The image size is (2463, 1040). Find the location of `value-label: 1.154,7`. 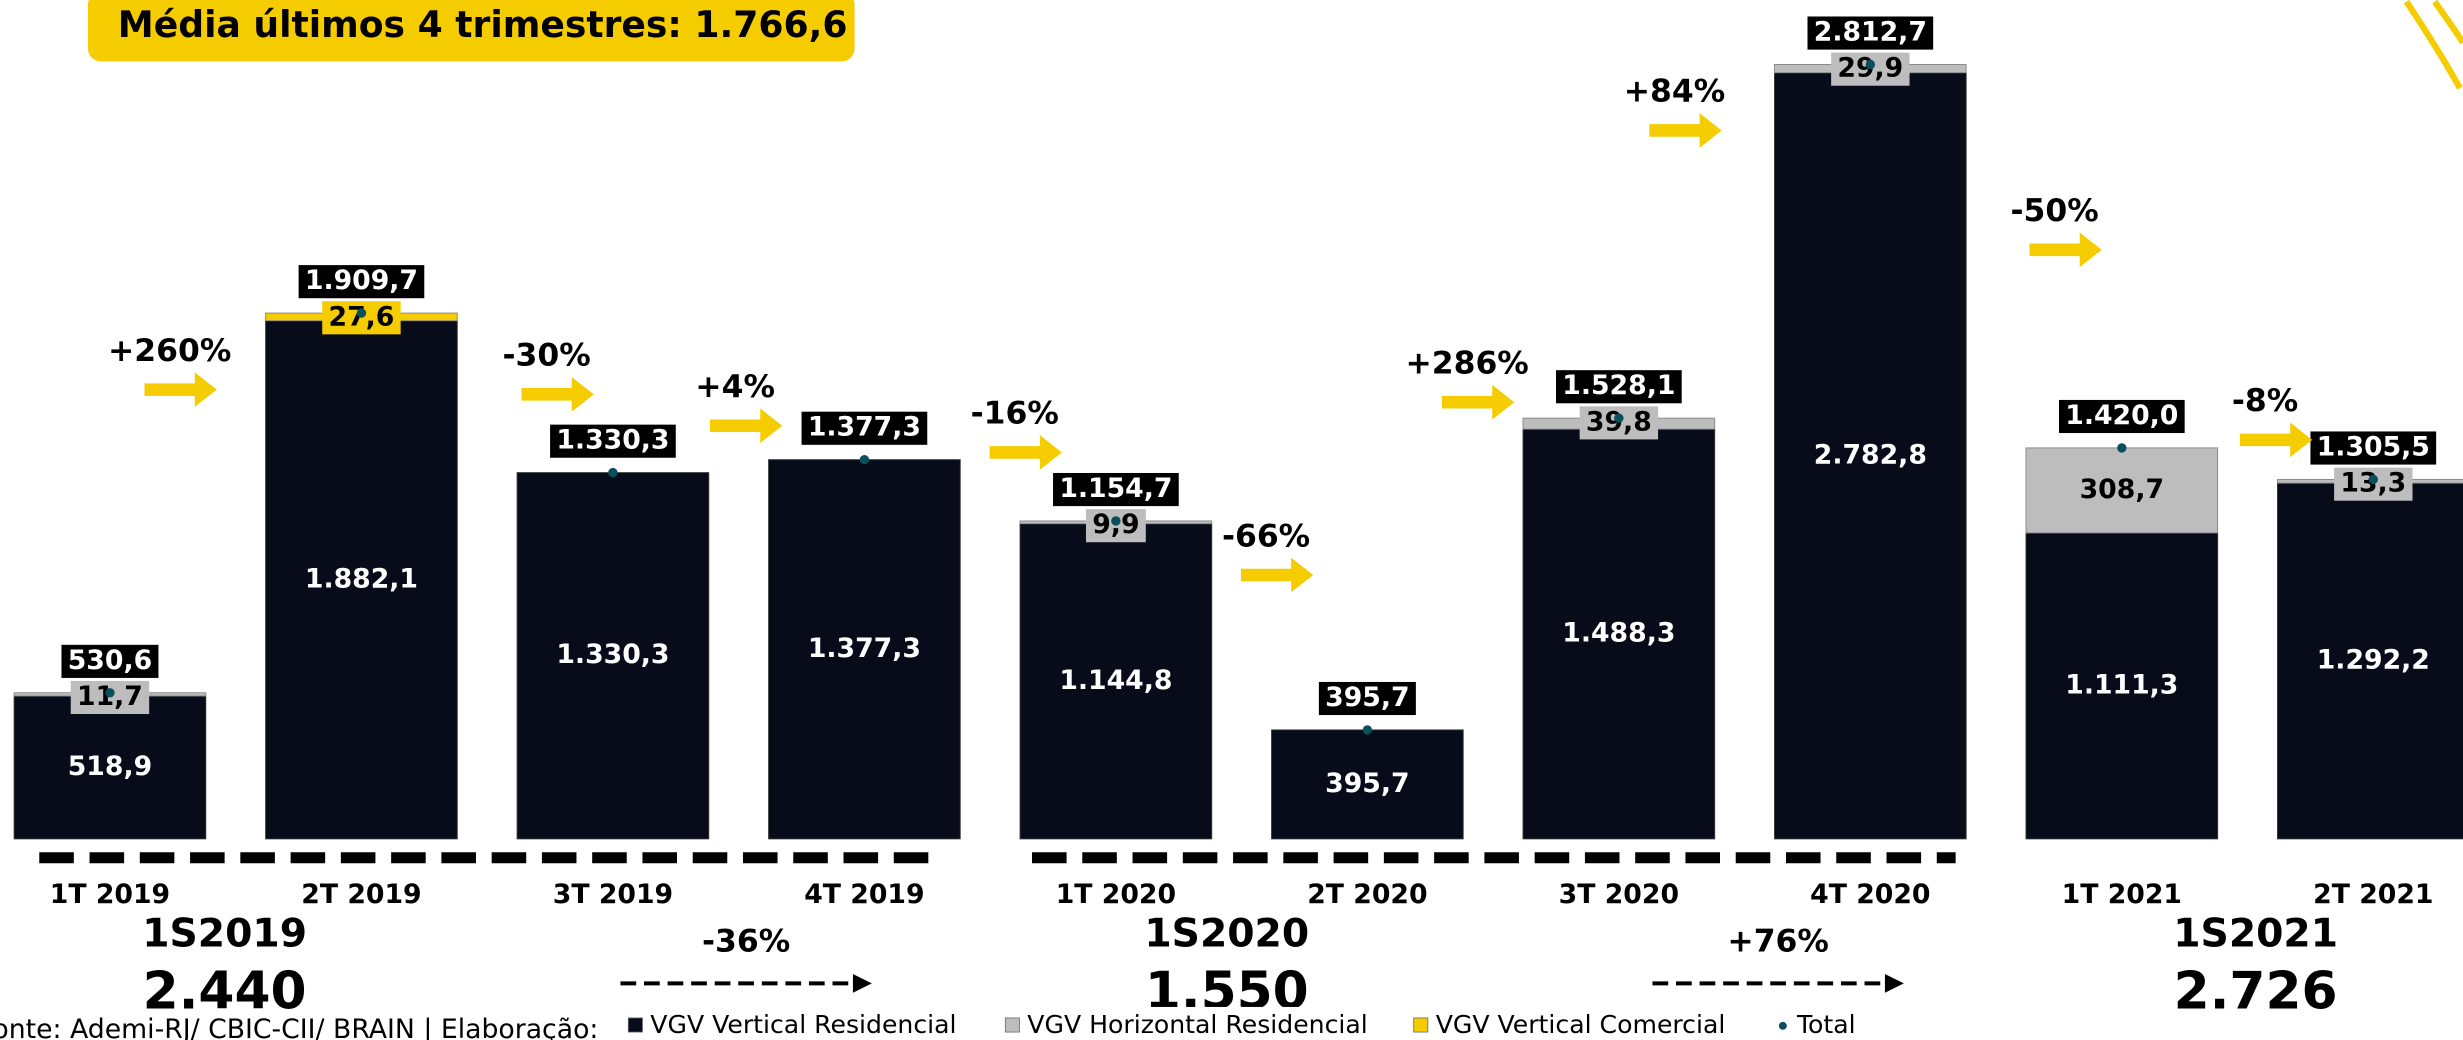

value-label: 1.154,7 is located at coordinates (1116, 489).